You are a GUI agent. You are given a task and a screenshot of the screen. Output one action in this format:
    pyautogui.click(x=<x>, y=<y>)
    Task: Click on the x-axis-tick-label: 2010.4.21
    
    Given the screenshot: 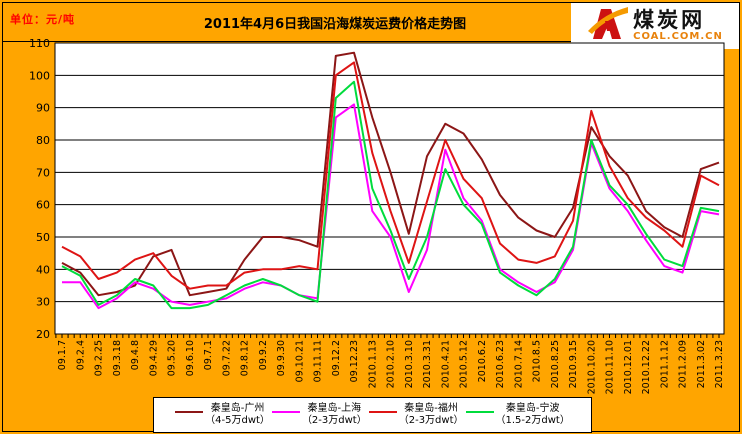 What is the action you would take?
    pyautogui.click(x=445, y=364)
    